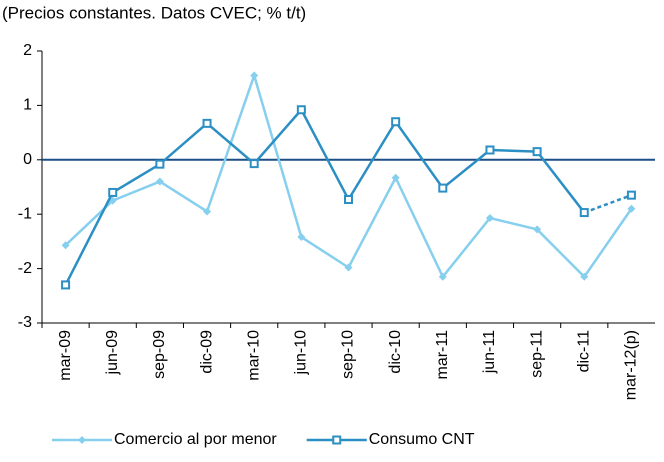 Image resolution: width=664 pixels, height=462 pixels. Describe the element at coordinates (253, 355) in the screenshot. I see `x-tick-label: mar-10` at that location.